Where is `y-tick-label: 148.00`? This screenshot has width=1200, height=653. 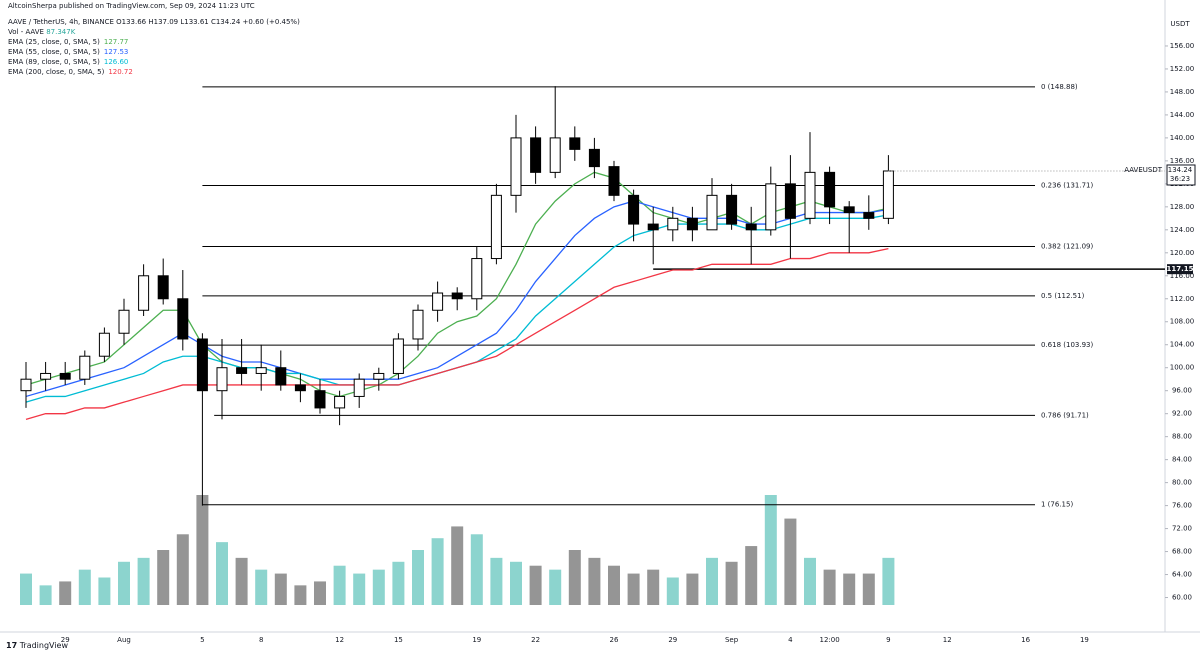
y-tick-label: 148.00 is located at coordinates (1182, 92).